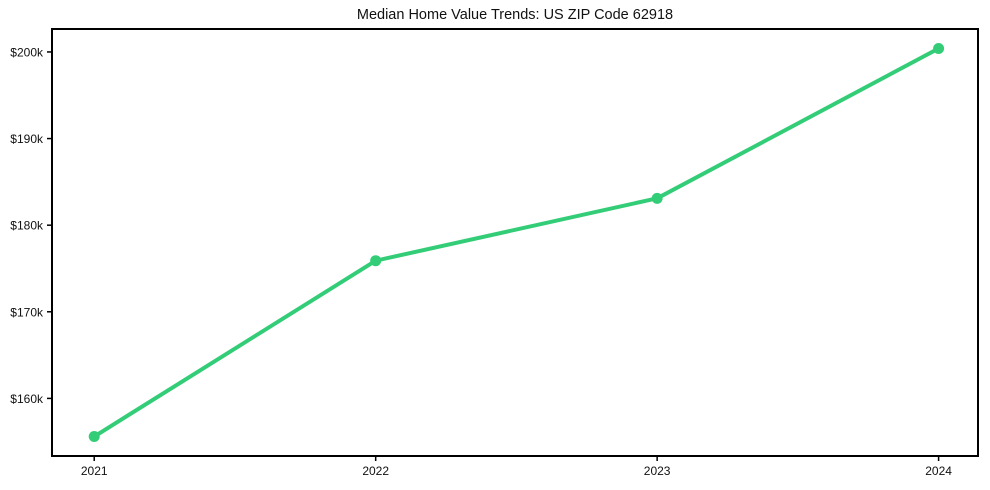  Describe the element at coordinates (27, 312) in the screenshot. I see `y-axis-tick-label: $170k` at that location.